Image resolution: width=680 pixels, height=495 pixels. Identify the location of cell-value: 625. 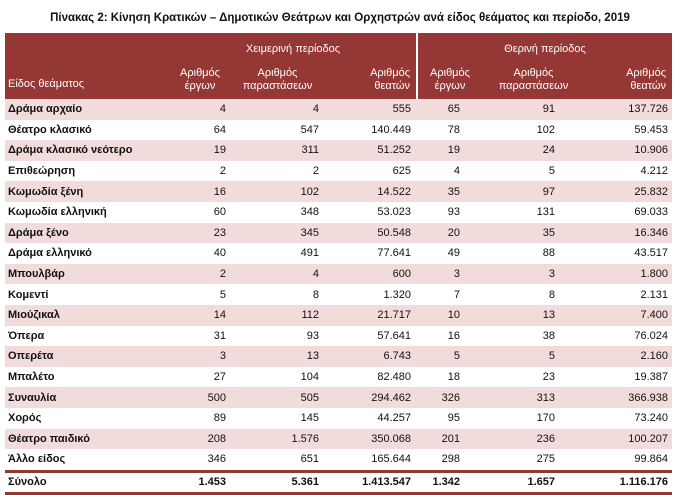
(401, 171).